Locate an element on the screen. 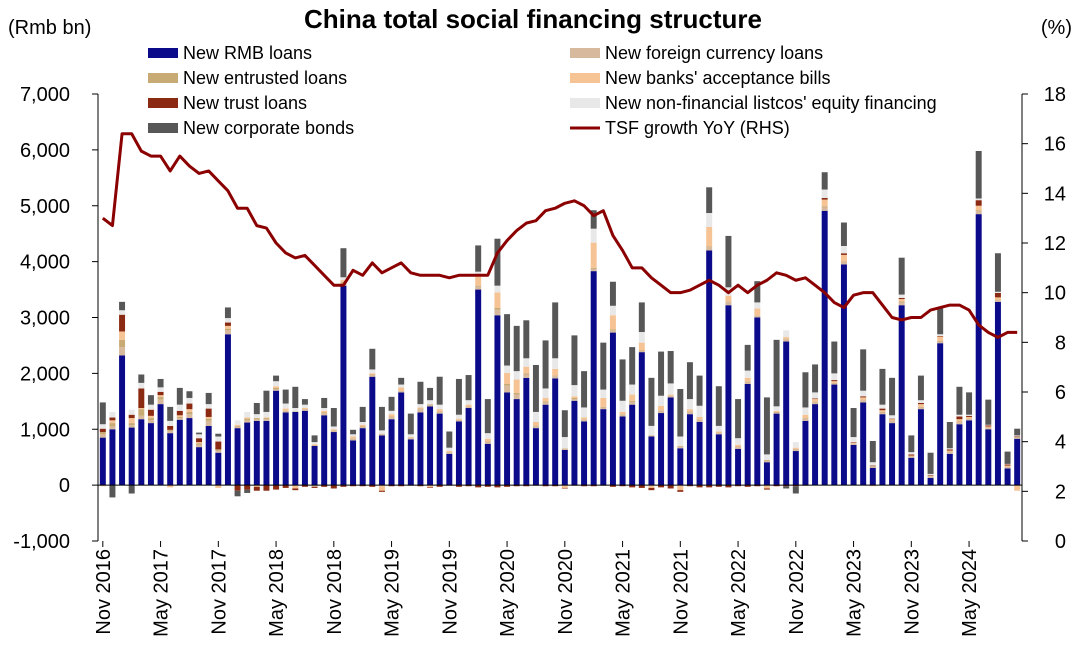 The height and width of the screenshot is (662, 1080). x-tick-label-1: May 2017 is located at coordinates (162, 593).